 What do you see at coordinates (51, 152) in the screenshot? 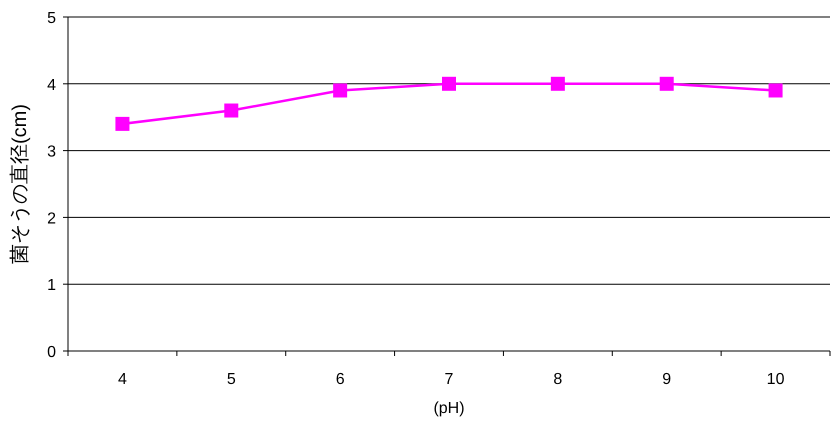
I see `y-tick-label: 3` at bounding box center [51, 152].